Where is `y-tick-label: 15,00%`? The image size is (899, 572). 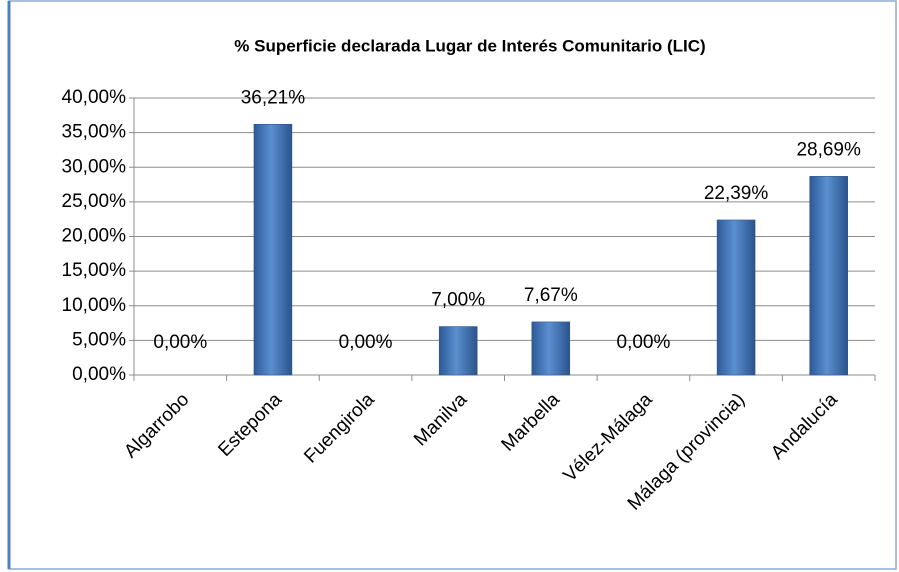
y-tick-label: 15,00% is located at coordinates (94, 270).